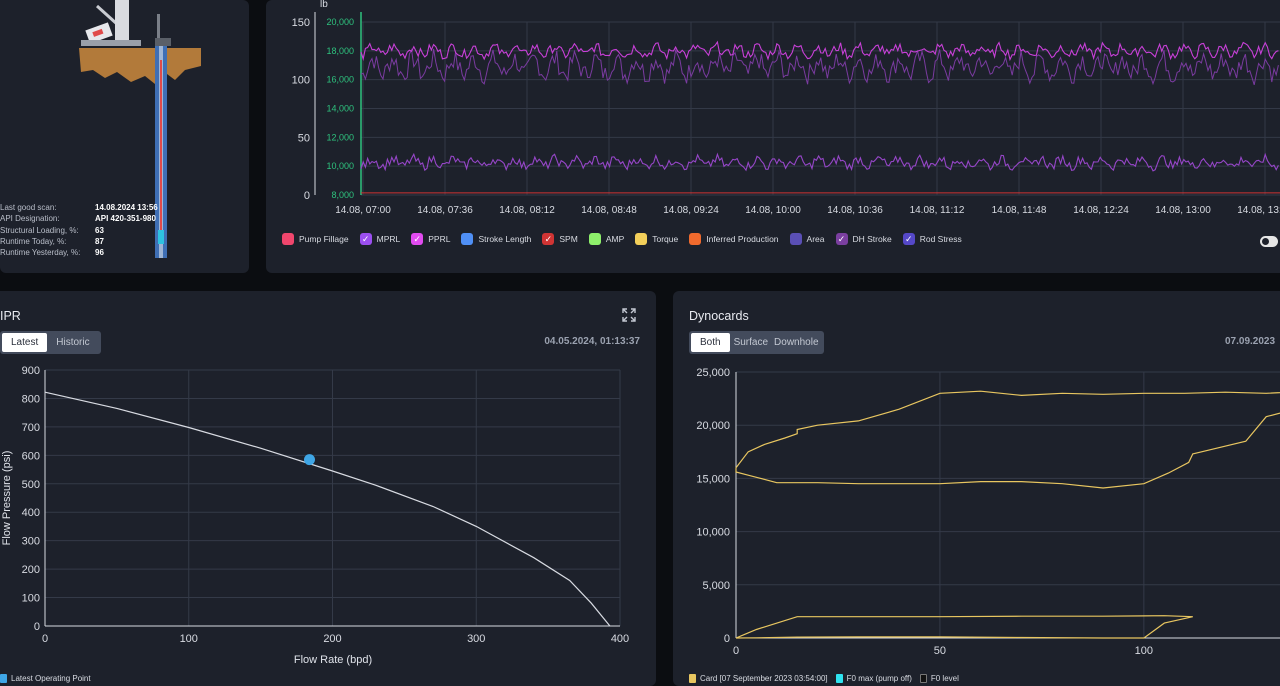  I want to click on legend-item-f0-level: F0 level, so click(939, 678).